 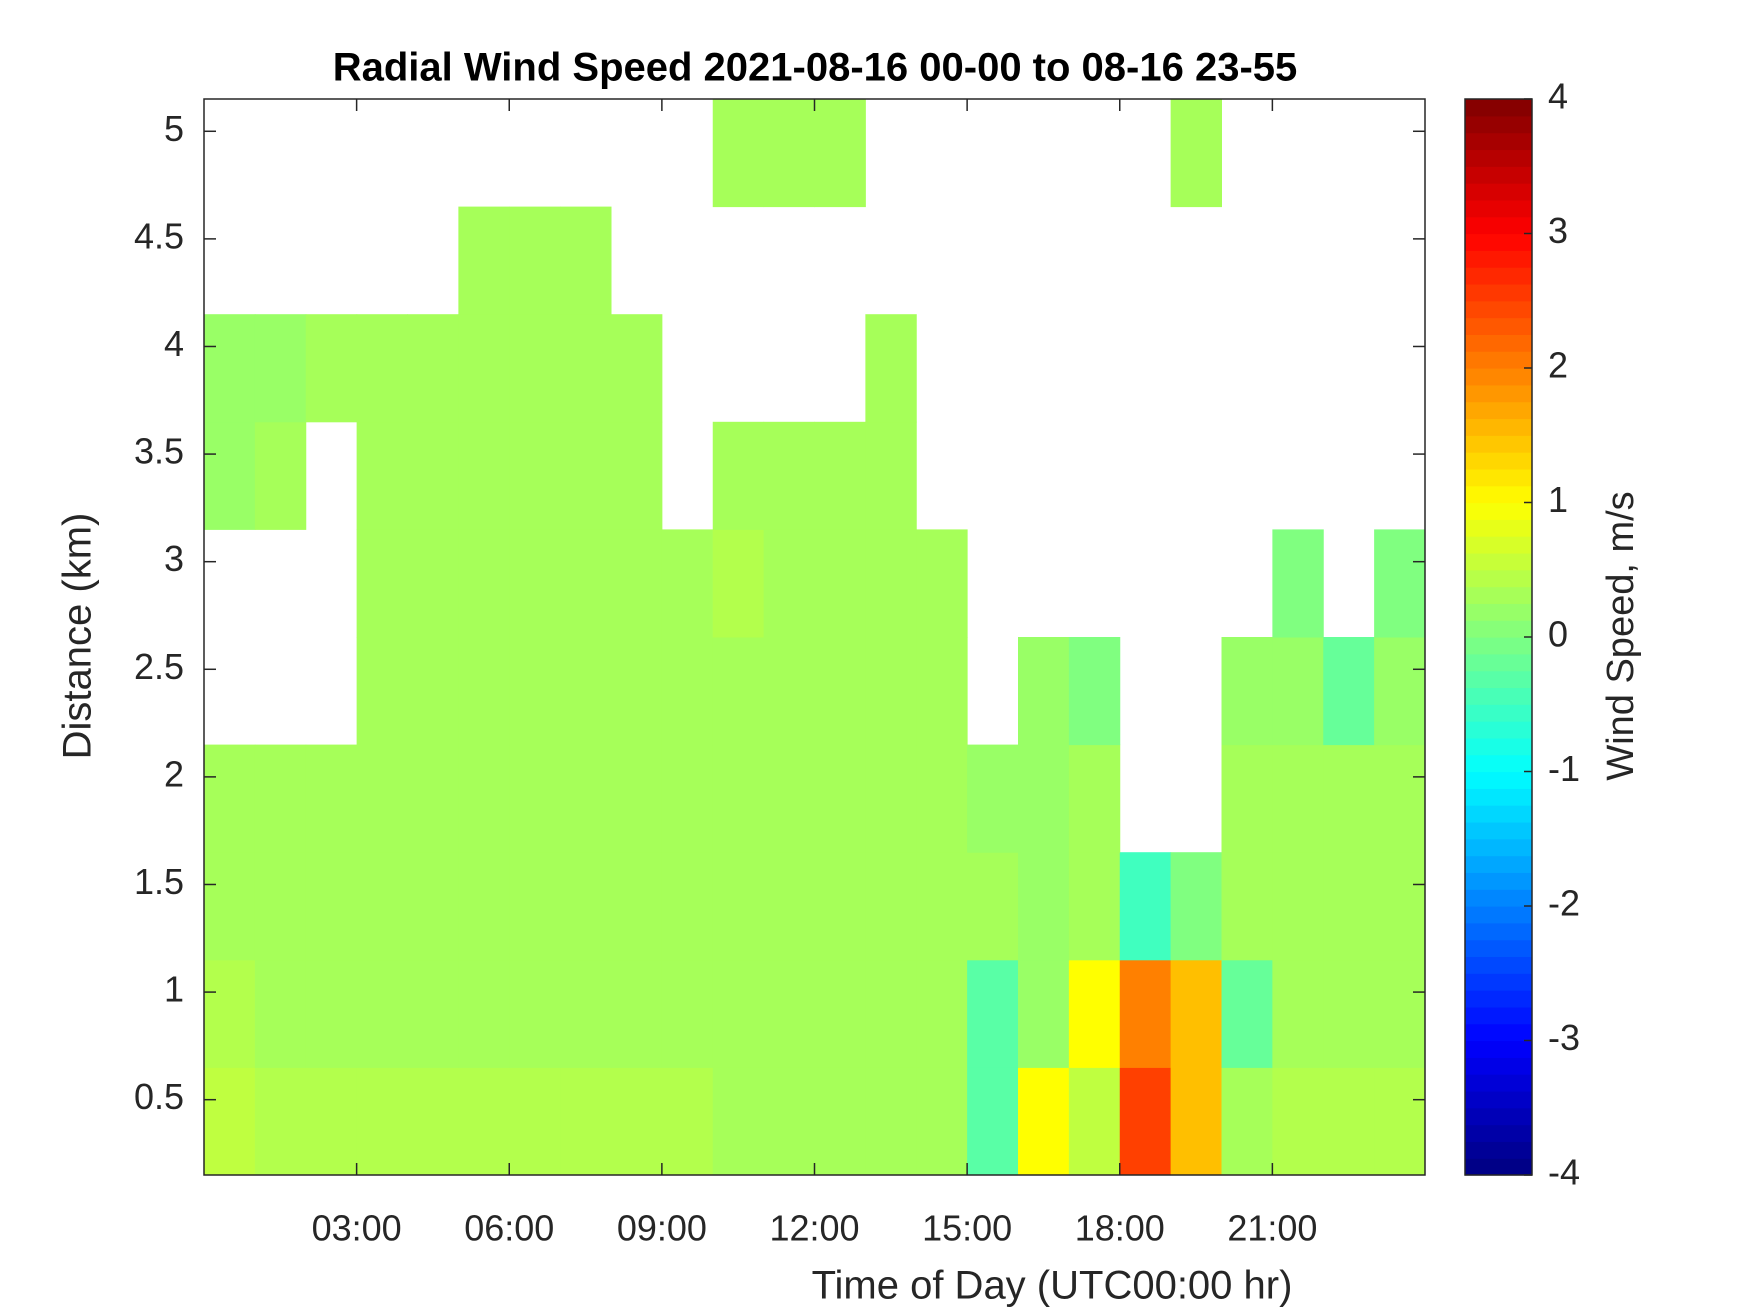 I want to click on colorbar-tick-label: -2, so click(x=1564, y=903).